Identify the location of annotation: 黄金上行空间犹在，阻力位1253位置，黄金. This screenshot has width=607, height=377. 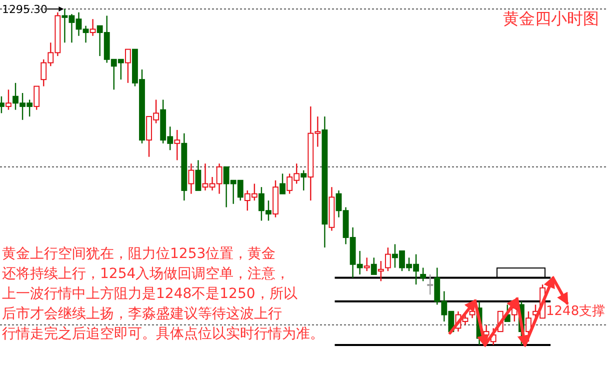
(139, 254).